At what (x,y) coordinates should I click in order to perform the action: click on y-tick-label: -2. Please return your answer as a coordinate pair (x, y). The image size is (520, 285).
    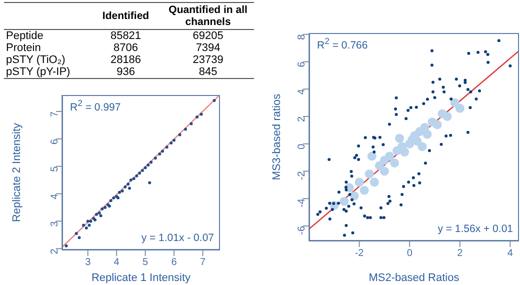
    Looking at the image, I should click on (302, 175).